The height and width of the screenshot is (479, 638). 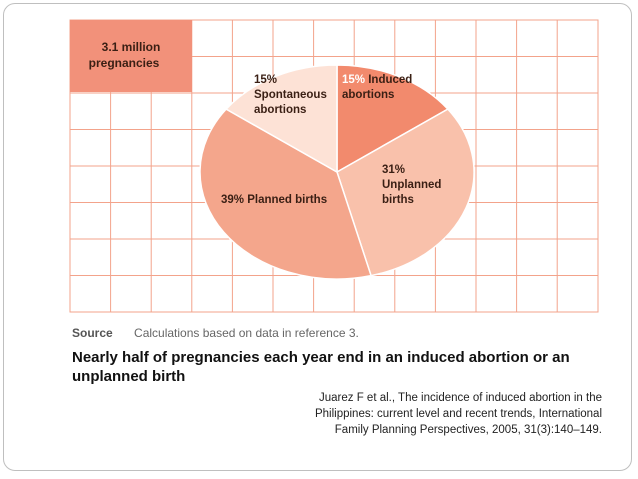 I want to click on slice-text-unplanned-2: births, so click(x=398, y=200).